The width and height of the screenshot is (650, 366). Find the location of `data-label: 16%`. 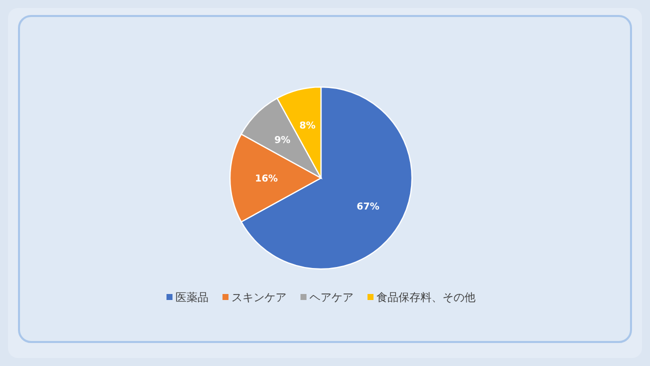

data-label: 16% is located at coordinates (266, 179).